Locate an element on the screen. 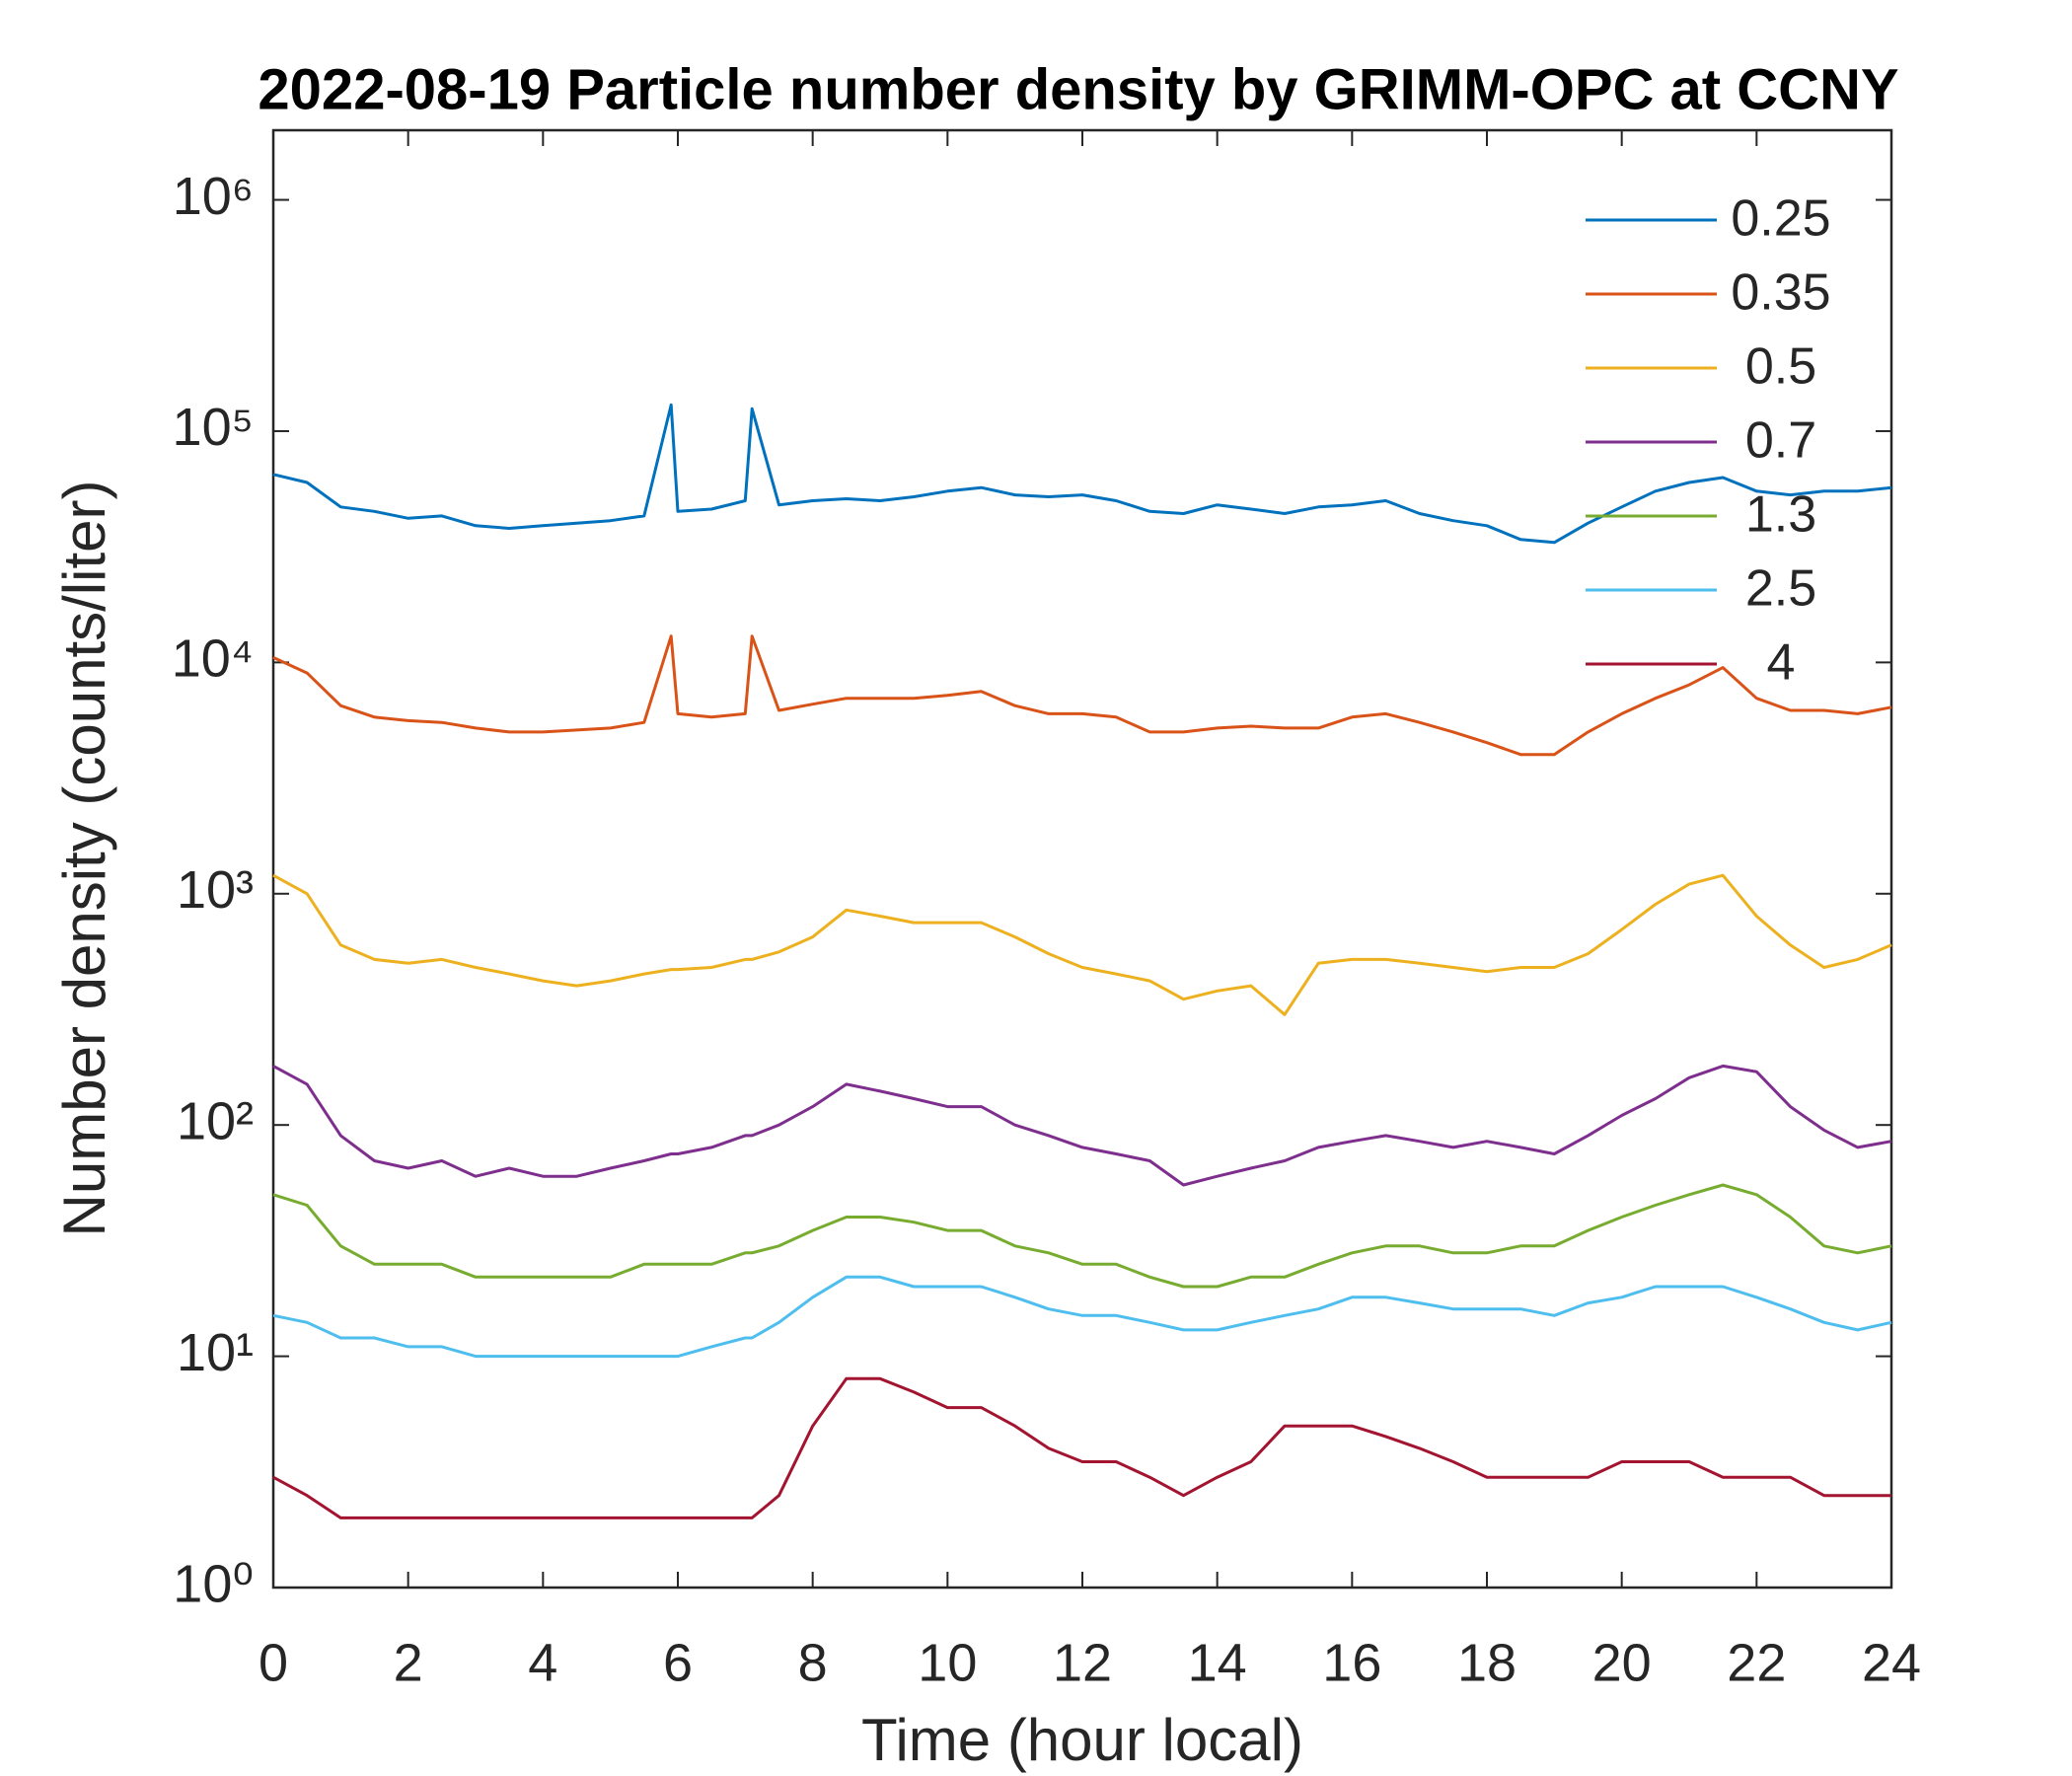 The height and width of the screenshot is (1776, 2072). x-tick-label: 6 is located at coordinates (678, 1662).